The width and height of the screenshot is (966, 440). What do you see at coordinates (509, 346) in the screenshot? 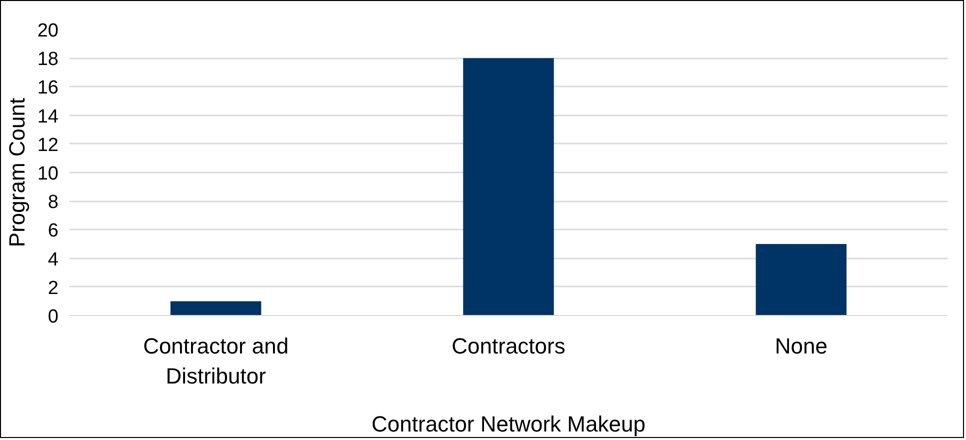
I see `x-tick-label: Contractors` at bounding box center [509, 346].